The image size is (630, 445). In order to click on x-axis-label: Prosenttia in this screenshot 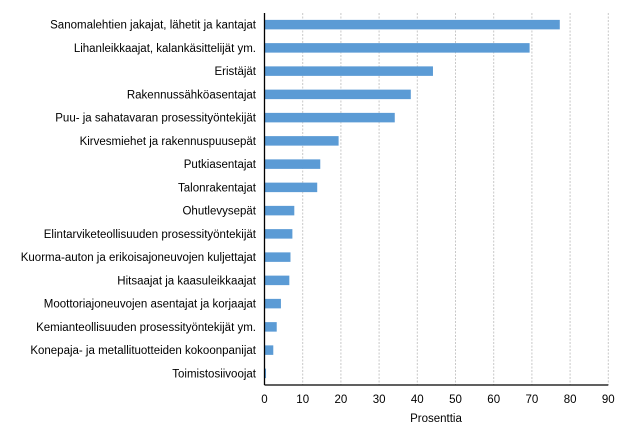, I will do `click(436, 419)`.